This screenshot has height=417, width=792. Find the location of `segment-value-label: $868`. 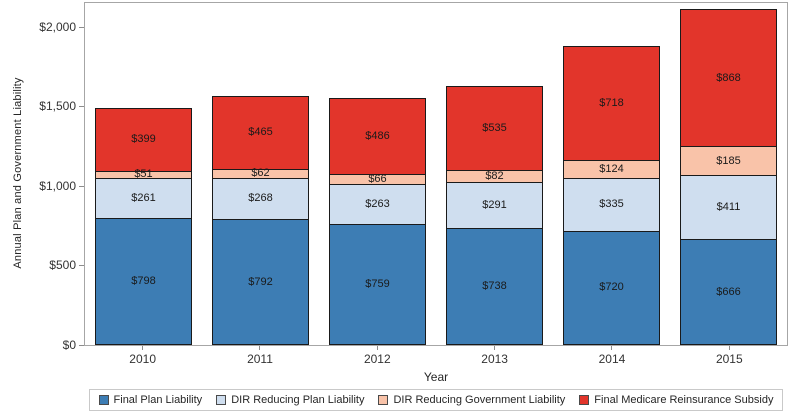

segment-value-label: $868 is located at coordinates (728, 77).